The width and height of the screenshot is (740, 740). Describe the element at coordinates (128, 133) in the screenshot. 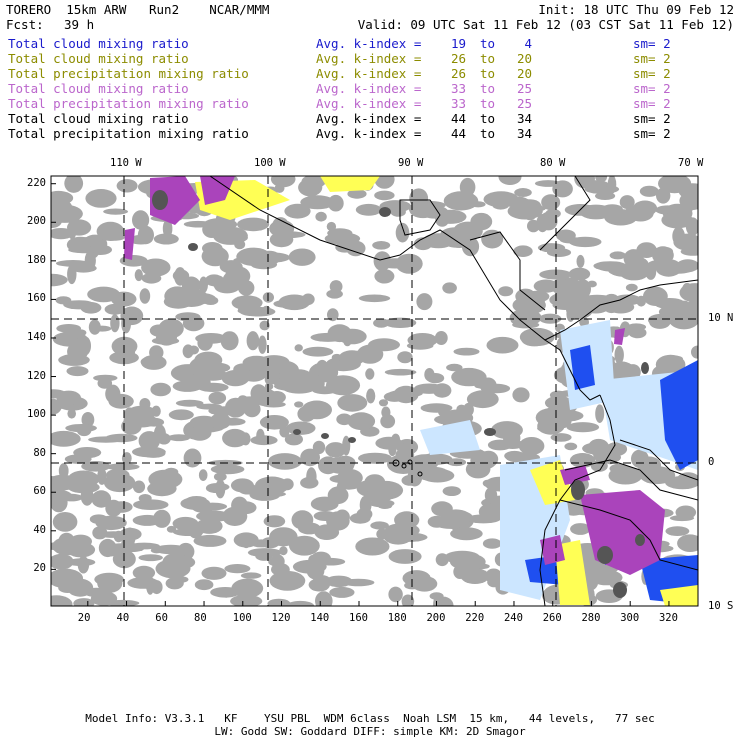

I see `legend-label: Total precipitation mixing ratio` at that location.